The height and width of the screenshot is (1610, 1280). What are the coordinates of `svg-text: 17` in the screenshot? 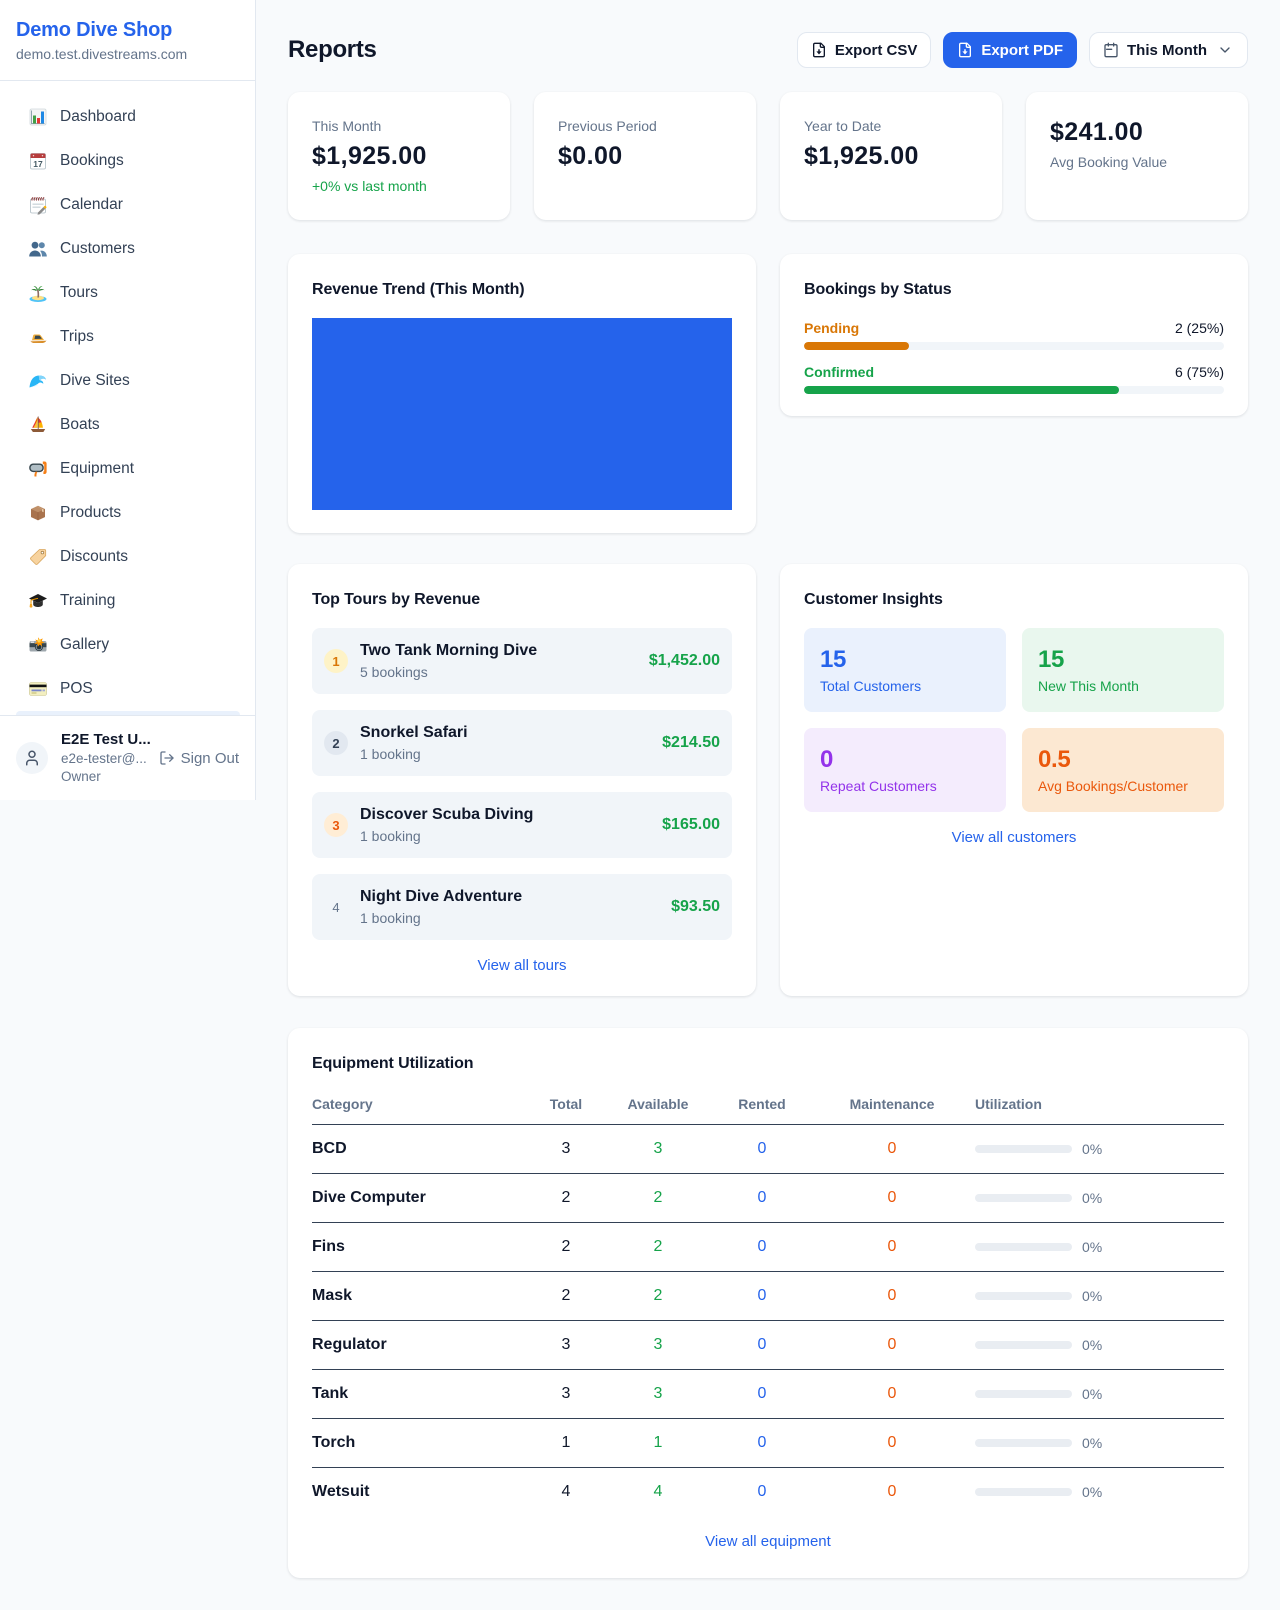 It's located at (38, 164).